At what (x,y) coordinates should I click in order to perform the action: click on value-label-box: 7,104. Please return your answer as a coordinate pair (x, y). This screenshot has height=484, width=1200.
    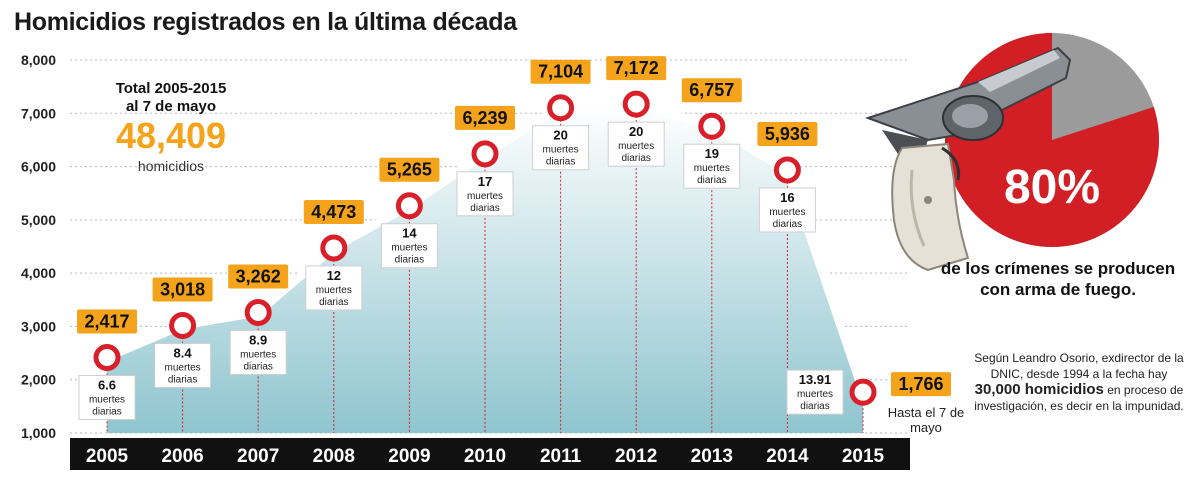
    Looking at the image, I should click on (560, 71).